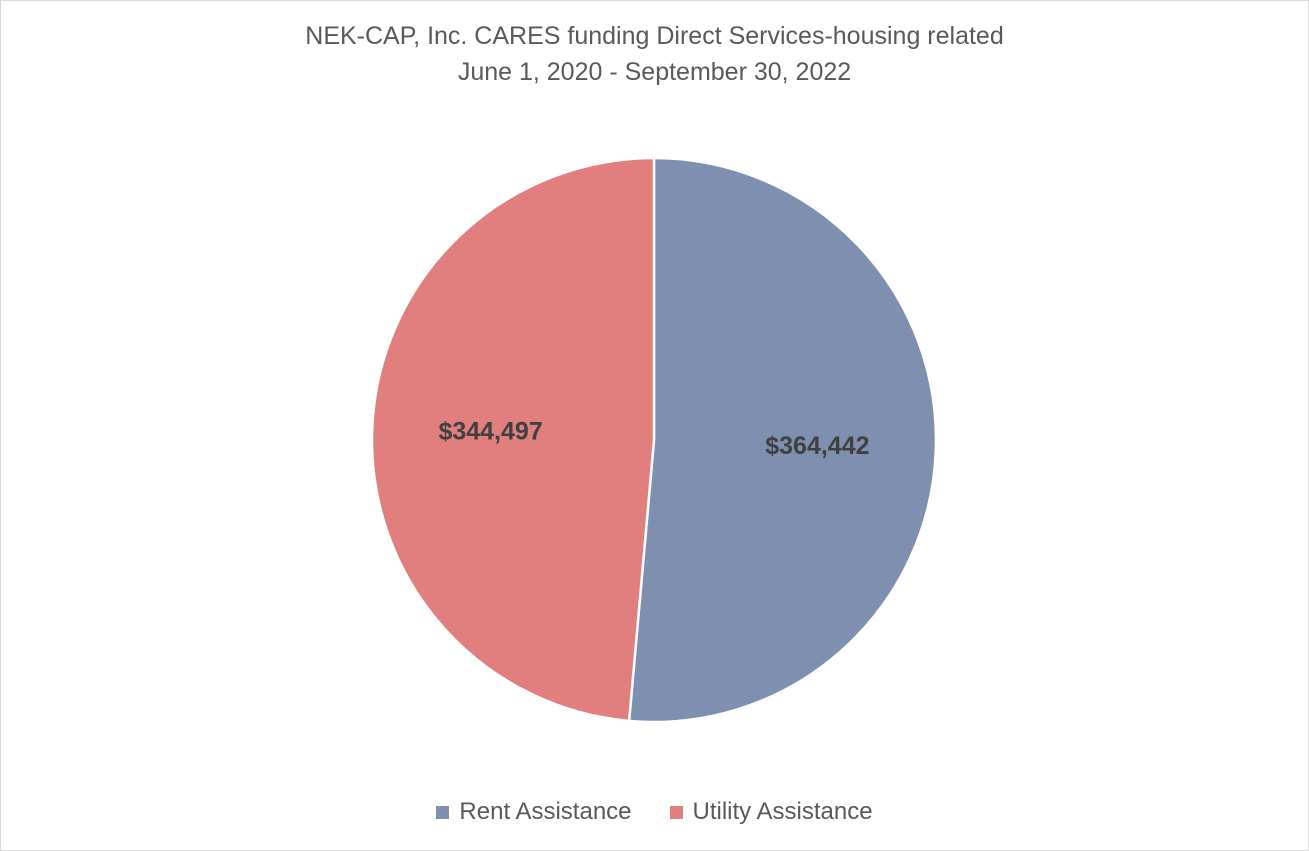 This screenshot has height=851, width=1309. I want to click on legend-label-utility-assistance: Utility Assistance, so click(782, 811).